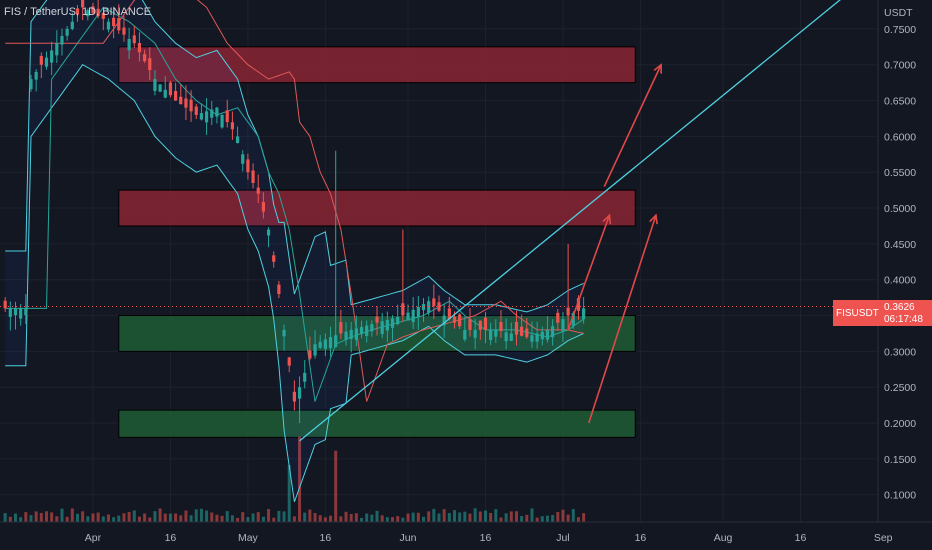 This screenshot has width=932, height=550. I want to click on y-tick-label: 0.7500, so click(900, 30).